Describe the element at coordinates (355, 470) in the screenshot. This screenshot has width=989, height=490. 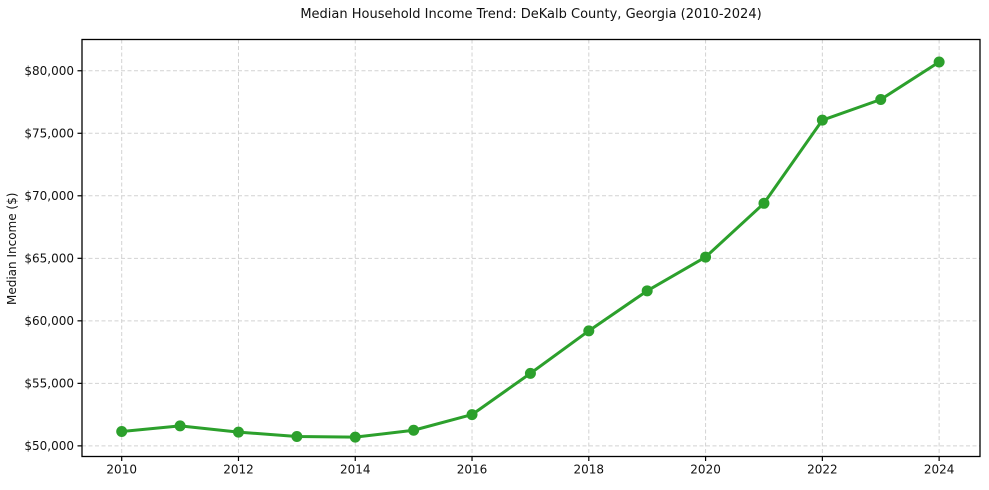
I see `x-tick-label: 2014` at that location.